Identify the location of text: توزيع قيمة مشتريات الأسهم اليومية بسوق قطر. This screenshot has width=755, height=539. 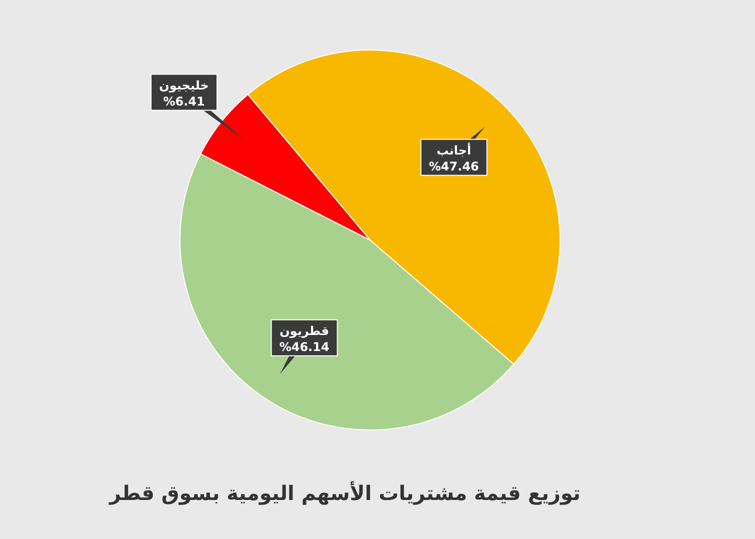
(344, 493).